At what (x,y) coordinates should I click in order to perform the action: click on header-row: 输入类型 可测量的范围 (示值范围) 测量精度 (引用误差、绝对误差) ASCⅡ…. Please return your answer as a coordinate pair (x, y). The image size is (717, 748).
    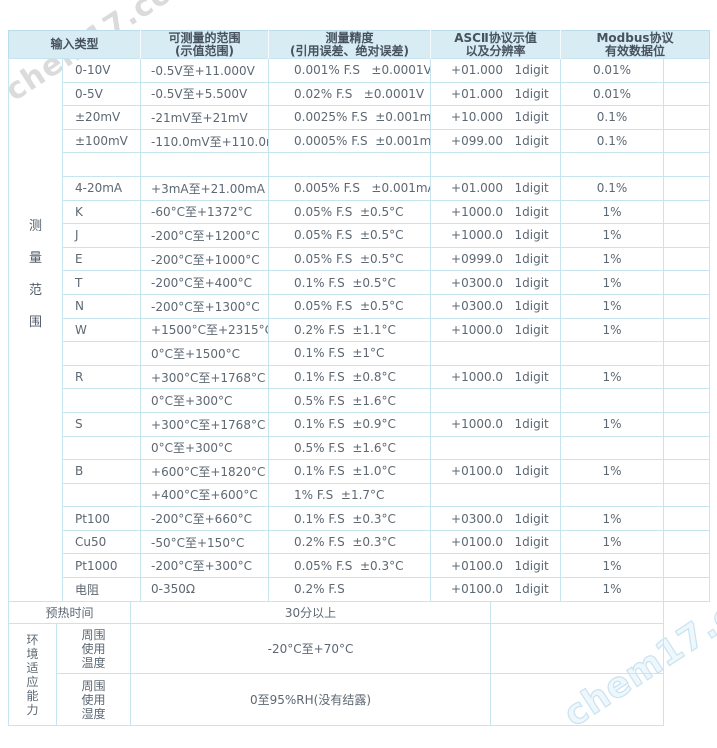
    Looking at the image, I should click on (359, 44).